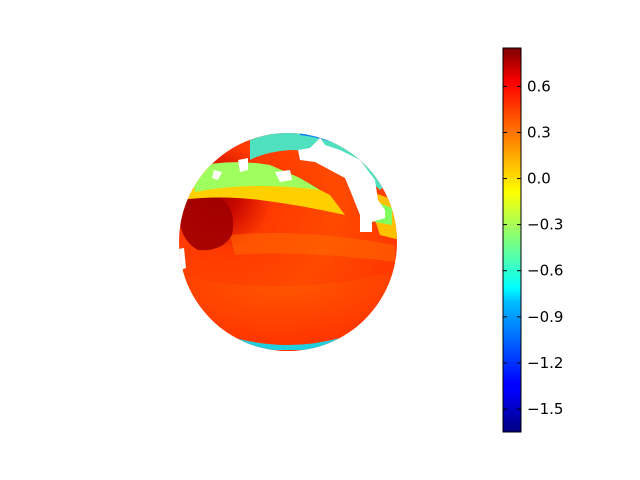  What do you see at coordinates (252, 170) in the screenshot?
I see `land-islands` at bounding box center [252, 170].